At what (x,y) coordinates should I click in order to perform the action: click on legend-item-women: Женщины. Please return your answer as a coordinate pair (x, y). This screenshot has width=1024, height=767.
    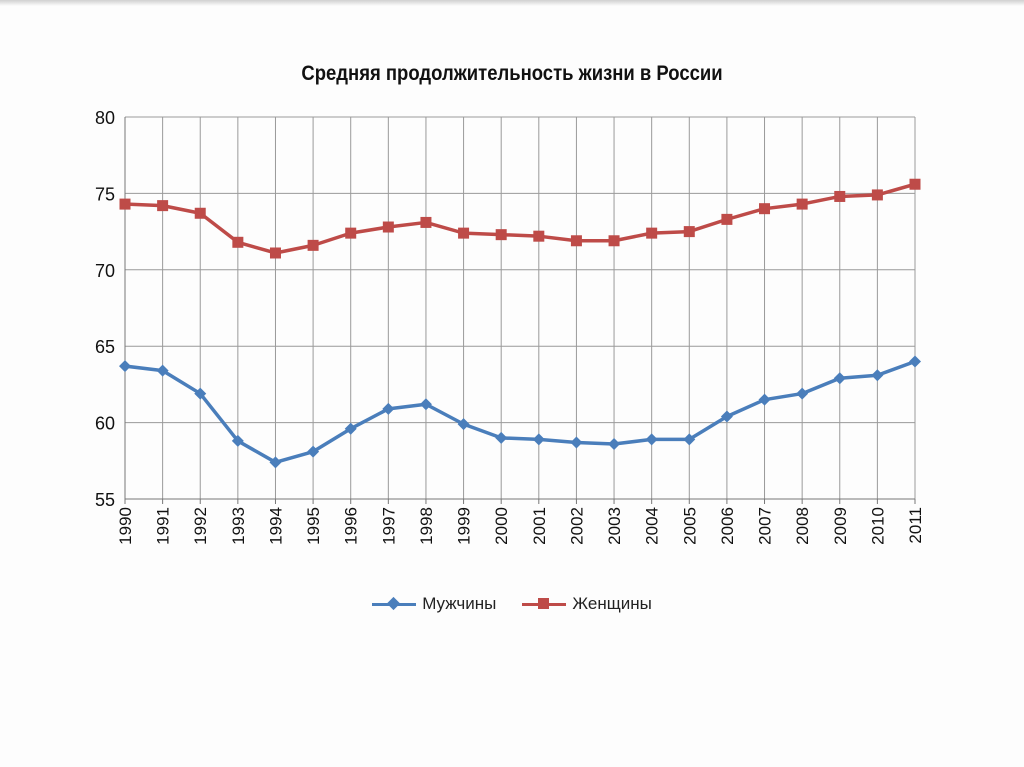
    Looking at the image, I should click on (587, 604).